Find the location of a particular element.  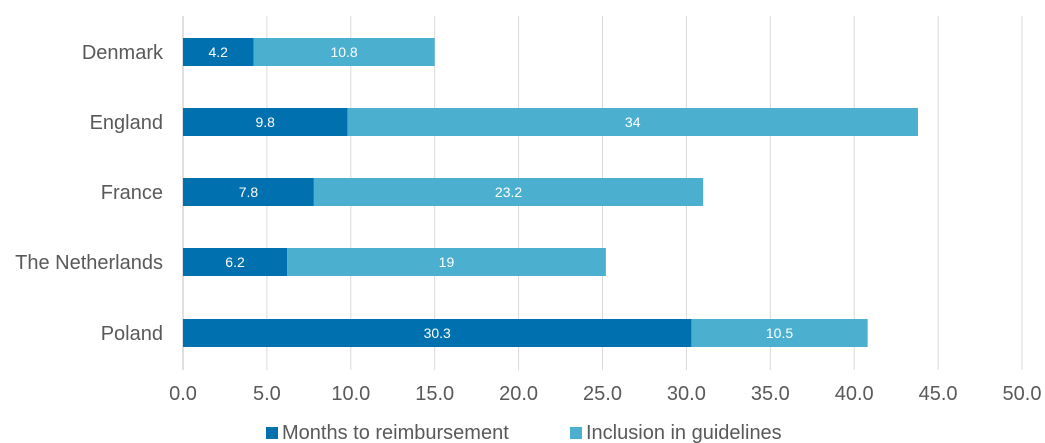

tick-label-50-0: 50.0 is located at coordinates (1022, 394).